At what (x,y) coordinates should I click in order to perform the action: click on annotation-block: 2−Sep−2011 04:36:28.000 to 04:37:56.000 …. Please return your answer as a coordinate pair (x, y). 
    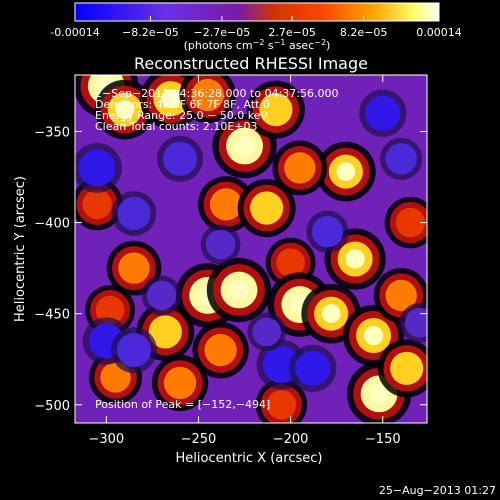
    Looking at the image, I should click on (216, 110).